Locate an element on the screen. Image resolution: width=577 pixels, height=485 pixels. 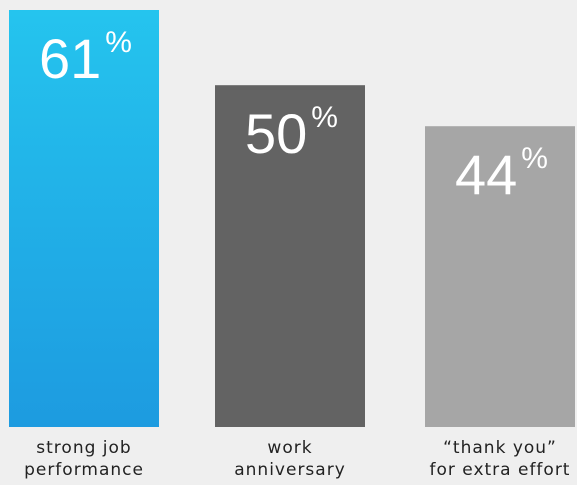
bar-value-label-2: 50% is located at coordinates (291, 133).